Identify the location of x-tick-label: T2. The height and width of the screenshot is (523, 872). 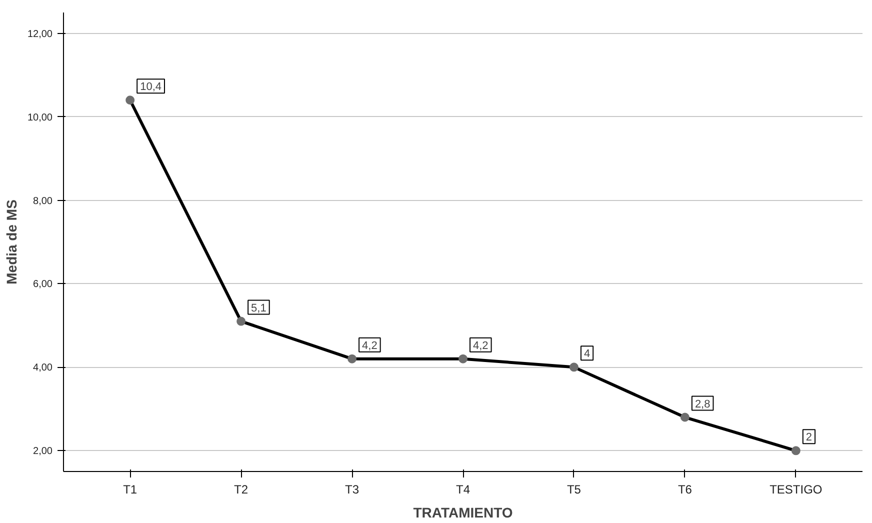
(241, 489).